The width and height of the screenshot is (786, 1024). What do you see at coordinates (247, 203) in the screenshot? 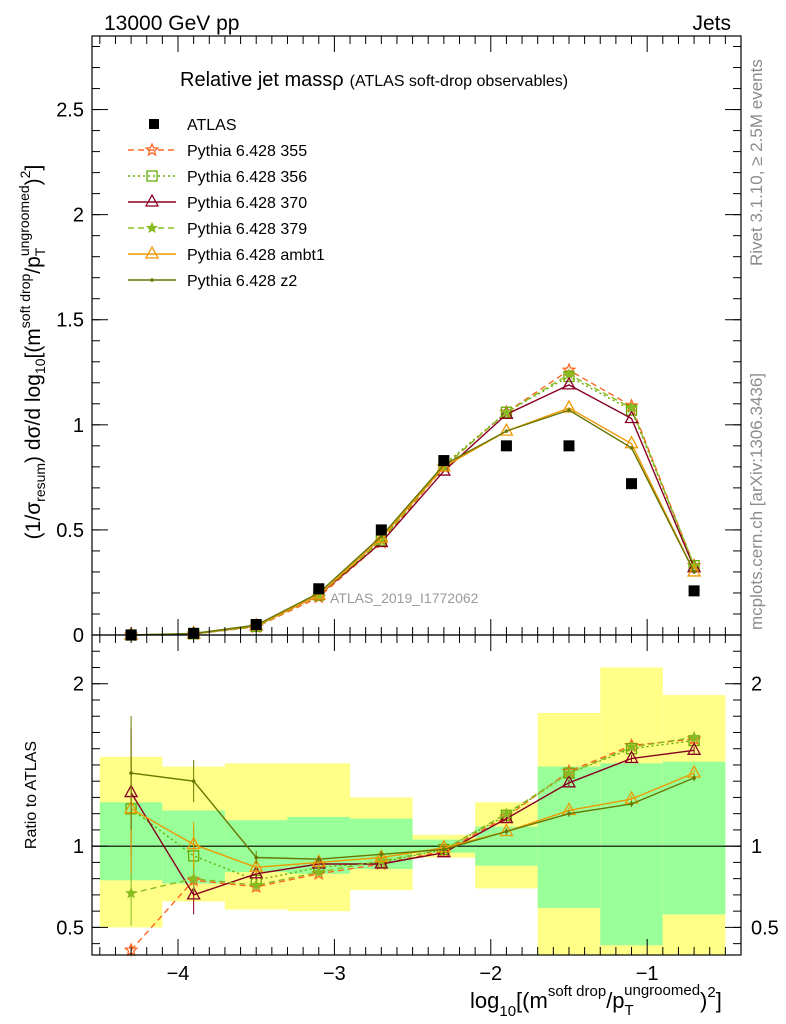
I see `legend-label: Pythia 6.428 370` at bounding box center [247, 203].